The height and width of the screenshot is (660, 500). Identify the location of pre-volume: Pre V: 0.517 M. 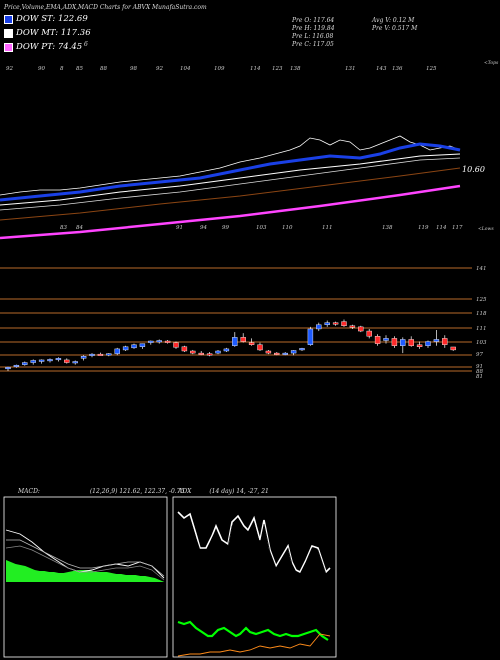
(395, 28).